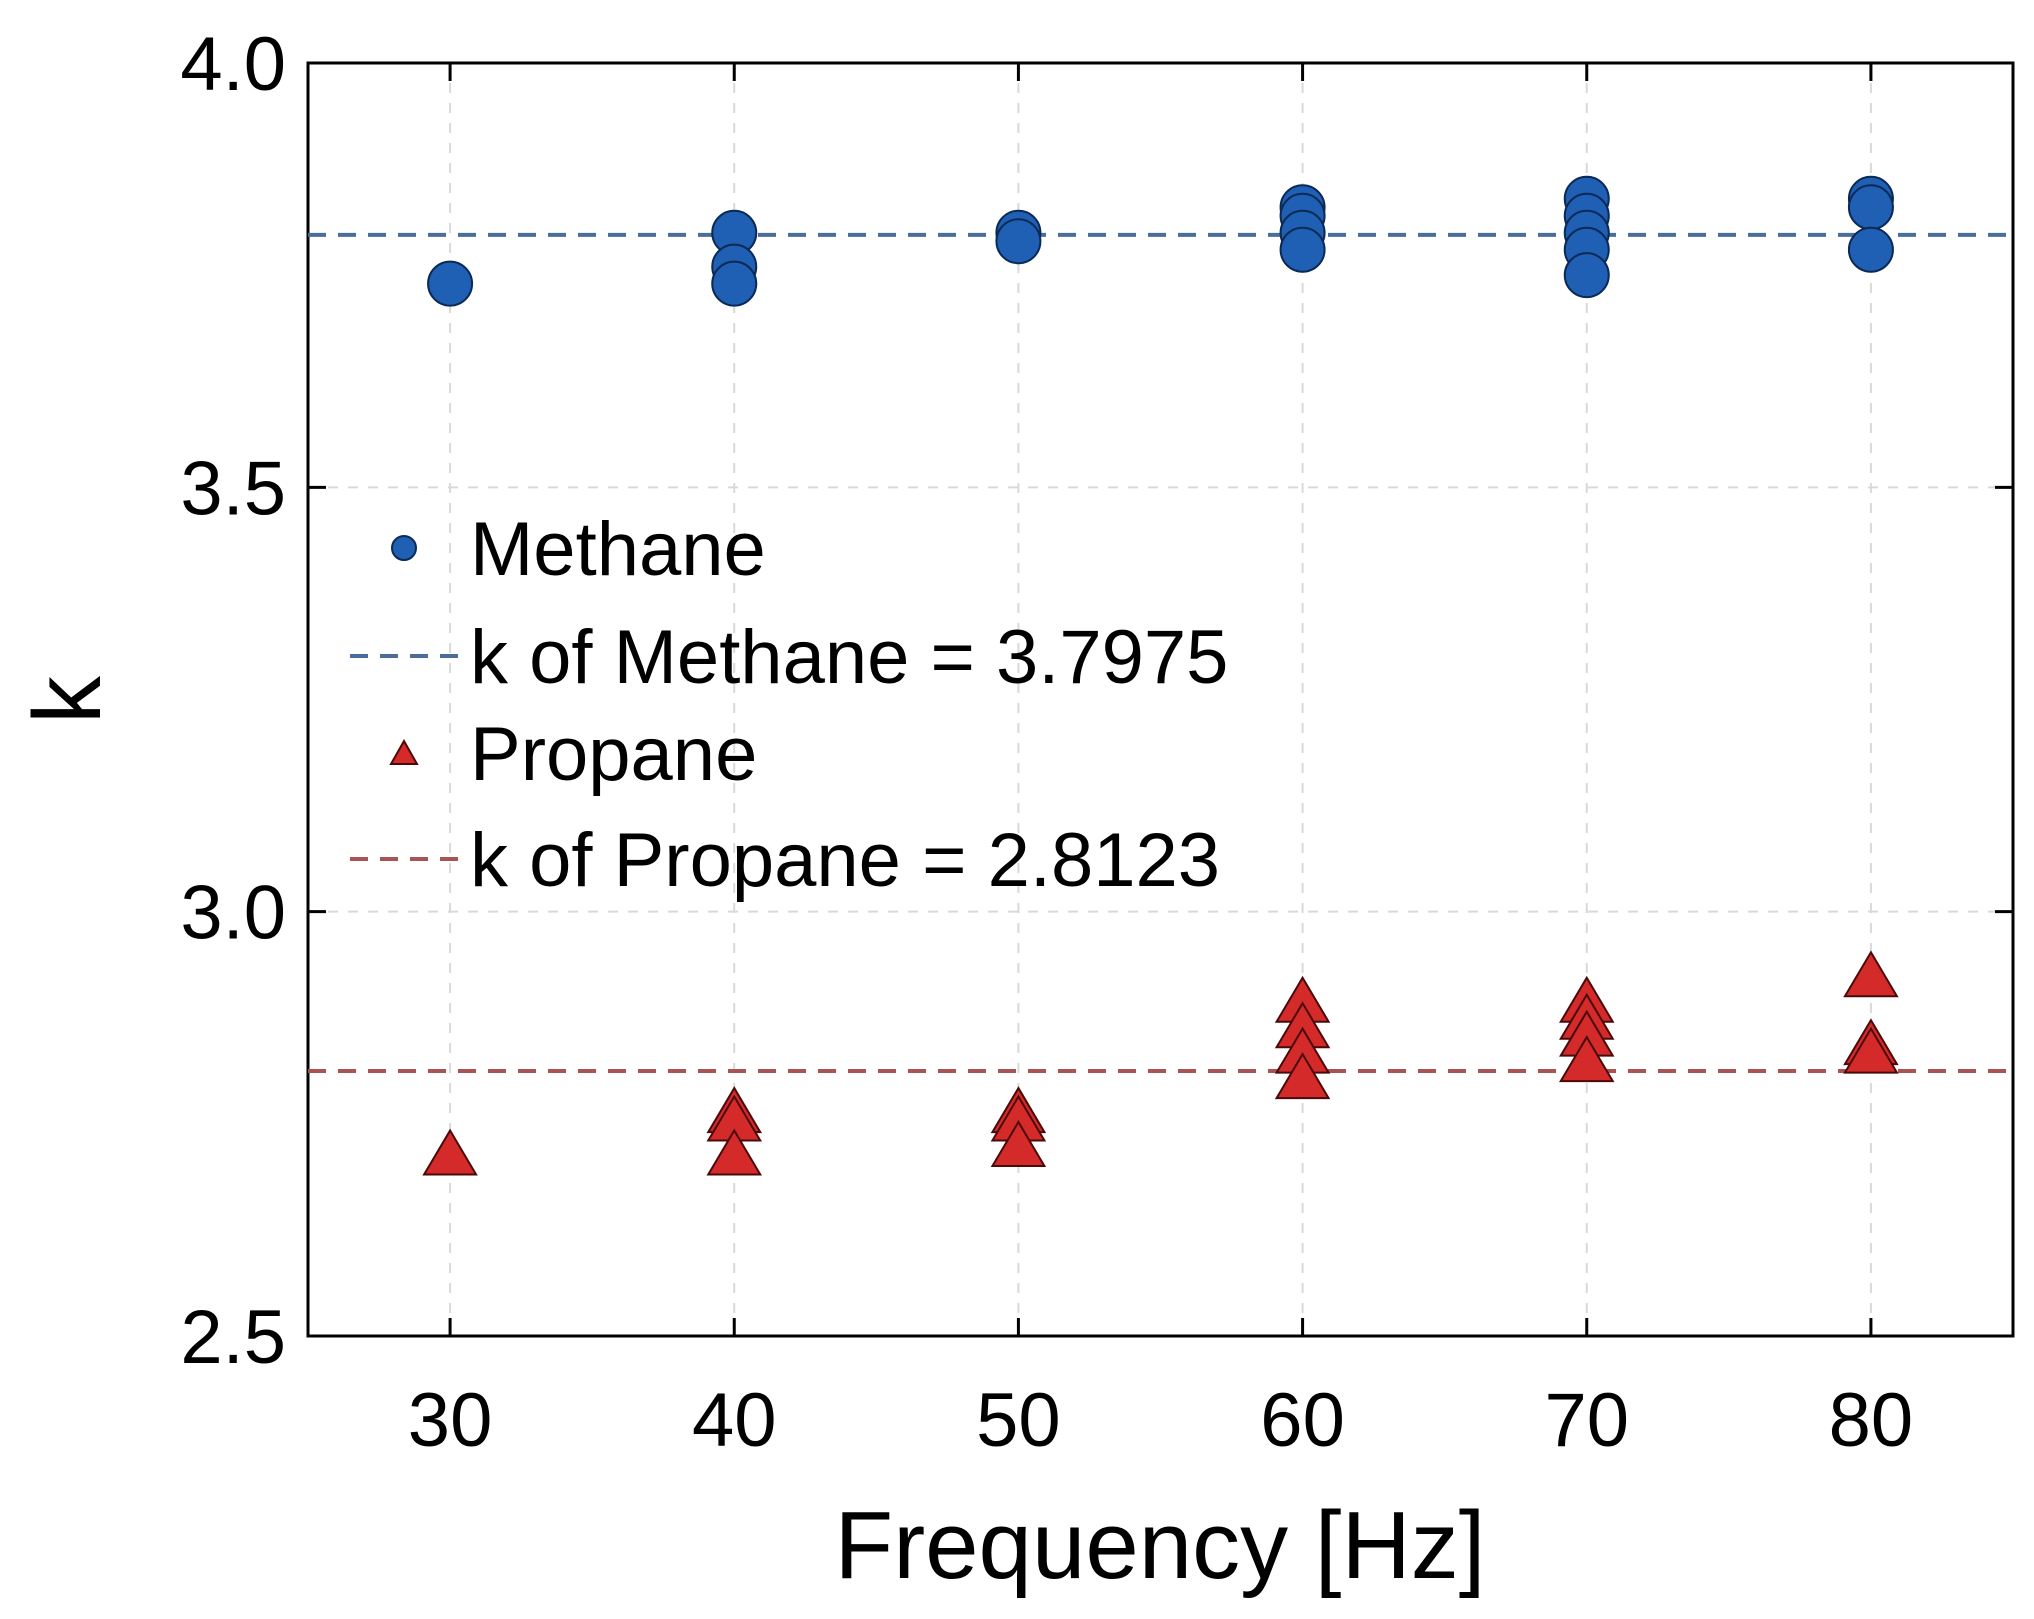 The height and width of the screenshot is (1619, 2034). Describe the element at coordinates (845, 860) in the screenshot. I see `legend-label-propane-k: k of Propane = 2.8123` at that location.